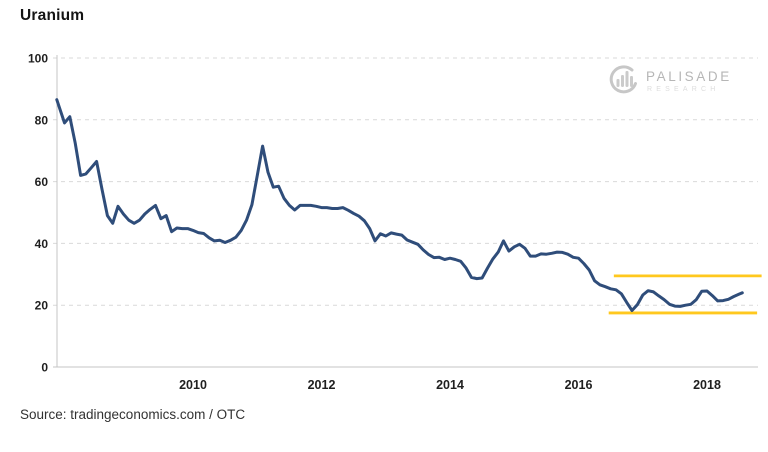  What do you see at coordinates (42, 120) in the screenshot?
I see `y-tick-label-80: 80` at bounding box center [42, 120].